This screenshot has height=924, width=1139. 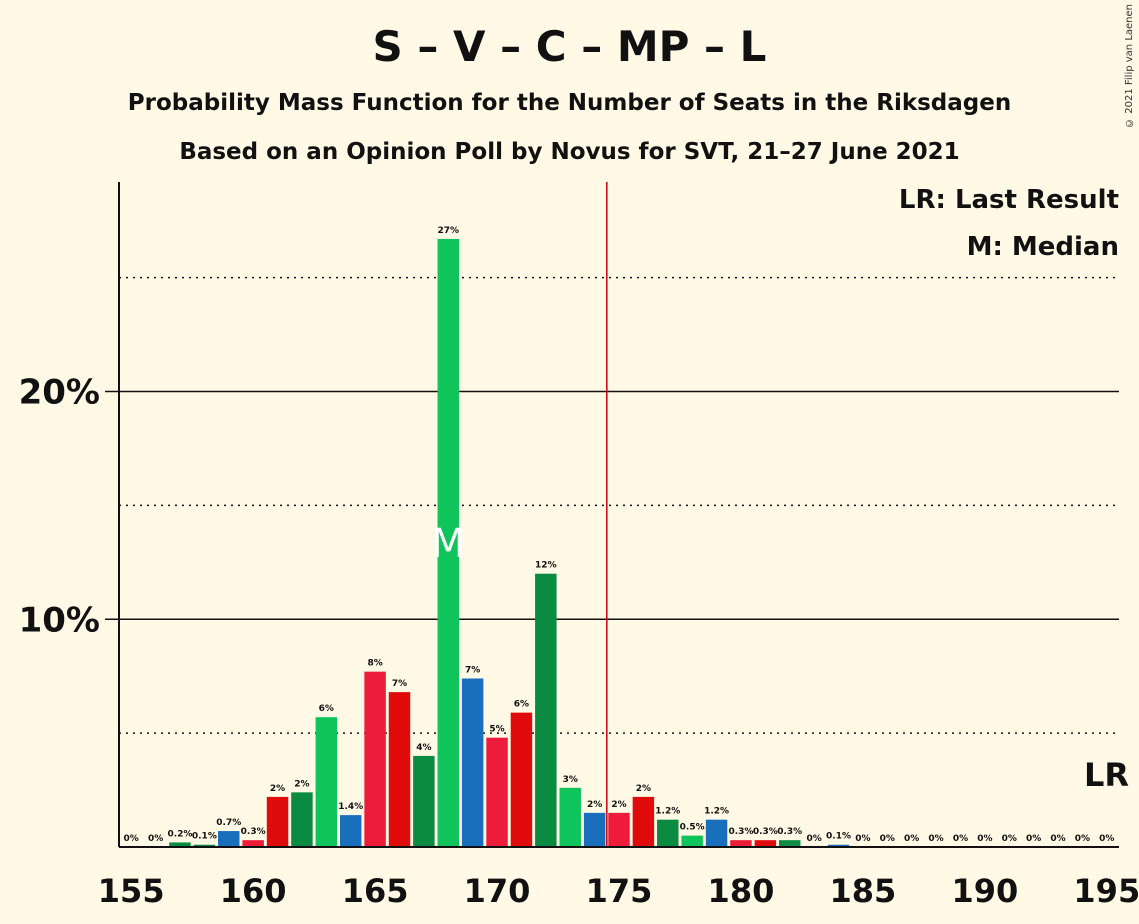 What do you see at coordinates (131, 891) in the screenshot?
I see `x-tick-label: 155` at bounding box center [131, 891].